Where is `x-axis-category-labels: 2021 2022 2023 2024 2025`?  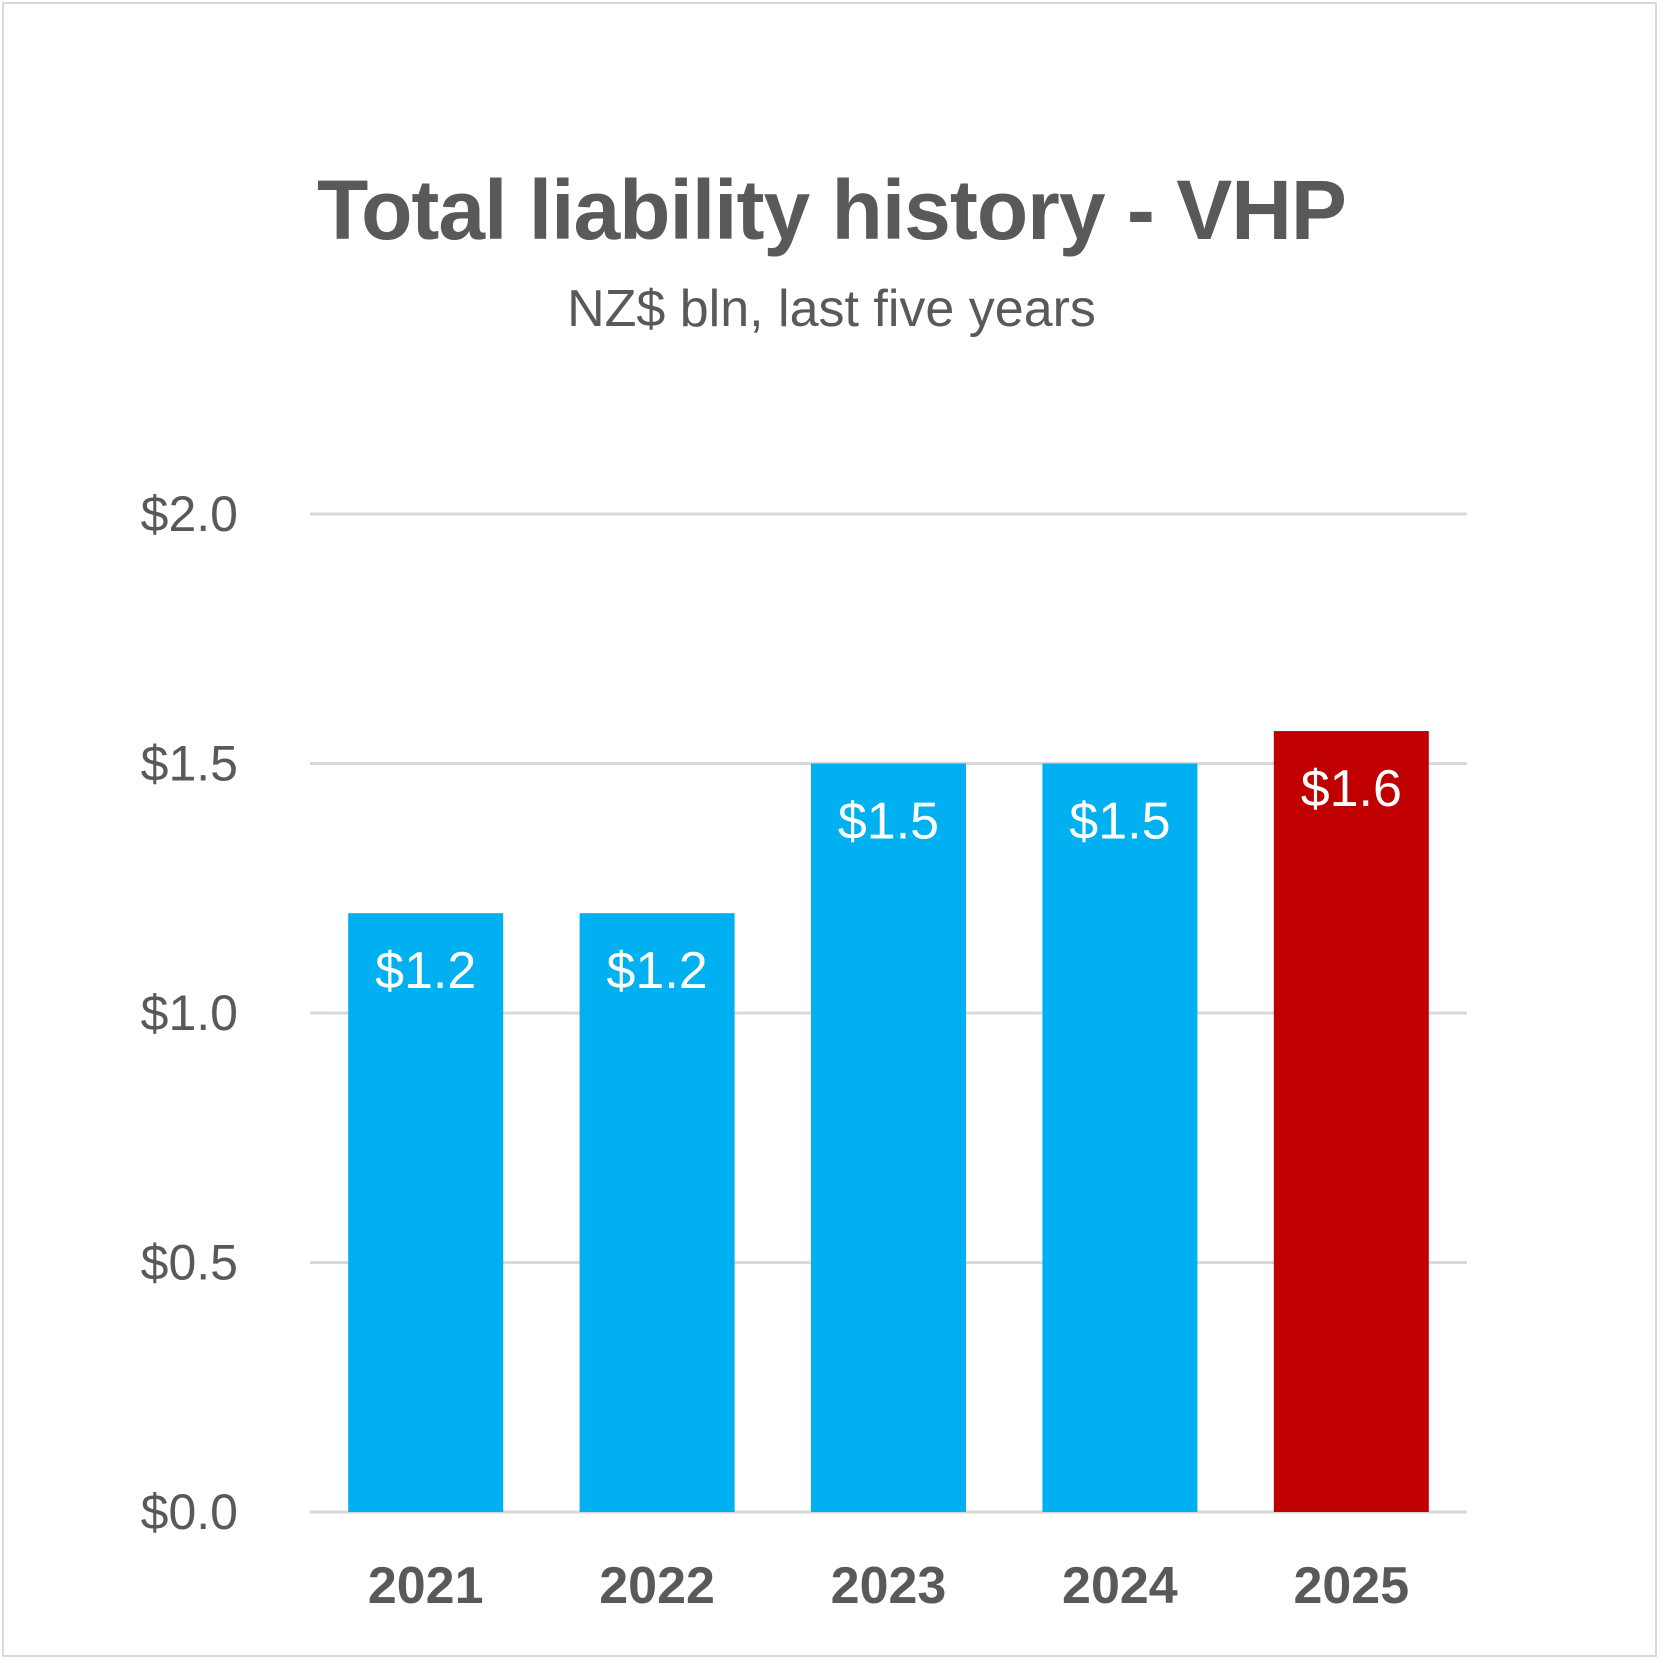 x-axis-category-labels: 2021 2022 2023 2024 2025 is located at coordinates (888, 1586).